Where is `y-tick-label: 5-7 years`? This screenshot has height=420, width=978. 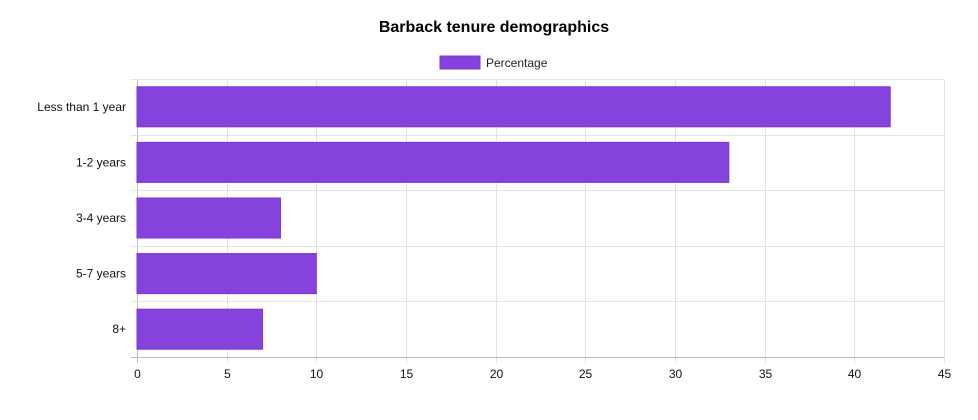 y-tick-label: 5-7 years is located at coordinates (101, 274).